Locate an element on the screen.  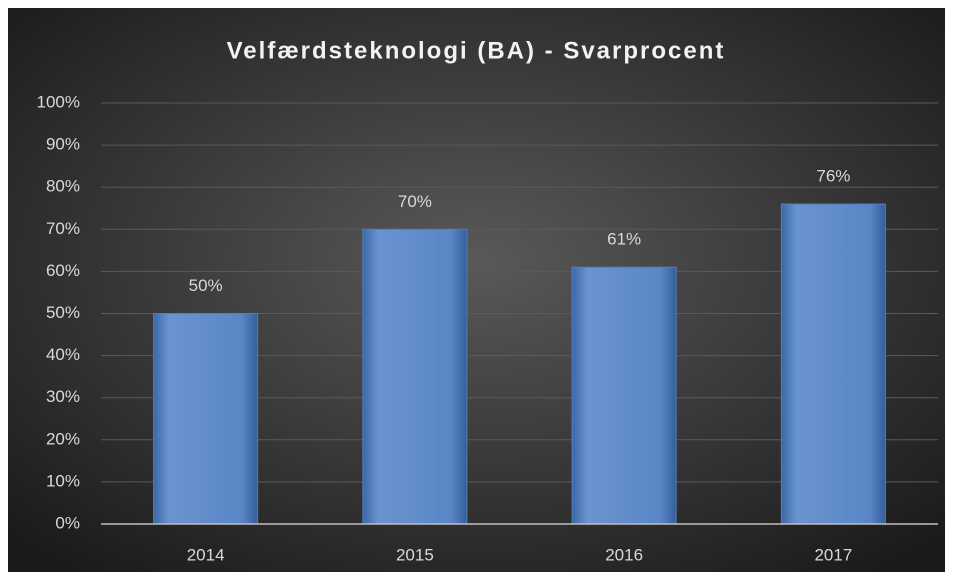
x-tick-label: 2017 is located at coordinates (833, 554).